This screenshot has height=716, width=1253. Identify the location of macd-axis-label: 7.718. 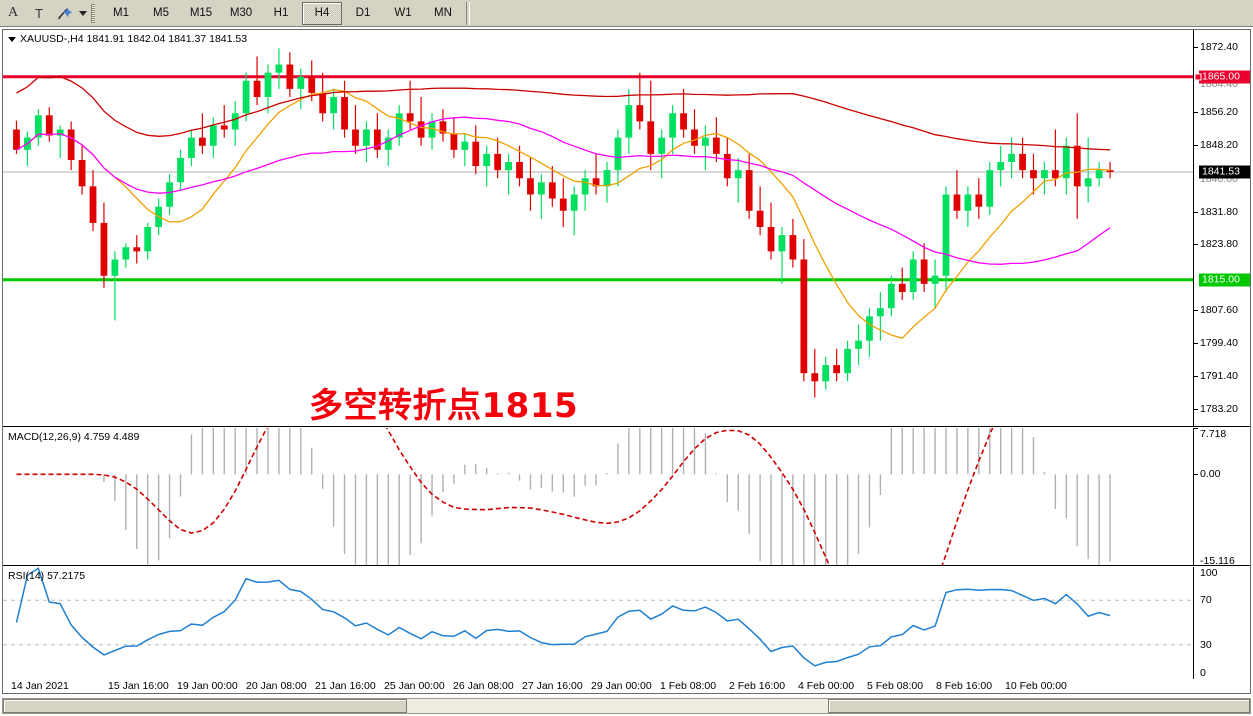
(1213, 434).